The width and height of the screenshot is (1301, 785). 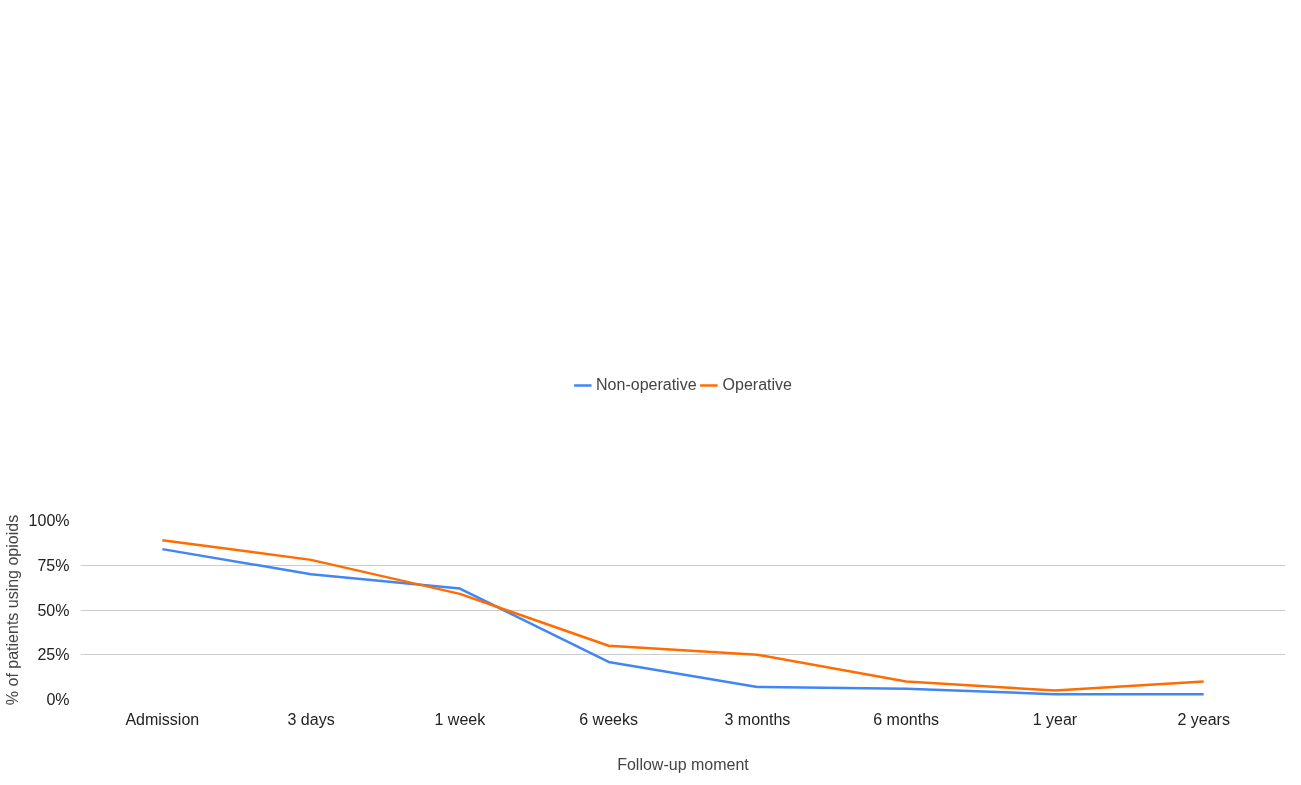 What do you see at coordinates (162, 719) in the screenshot?
I see `x-tick-label: Admission` at bounding box center [162, 719].